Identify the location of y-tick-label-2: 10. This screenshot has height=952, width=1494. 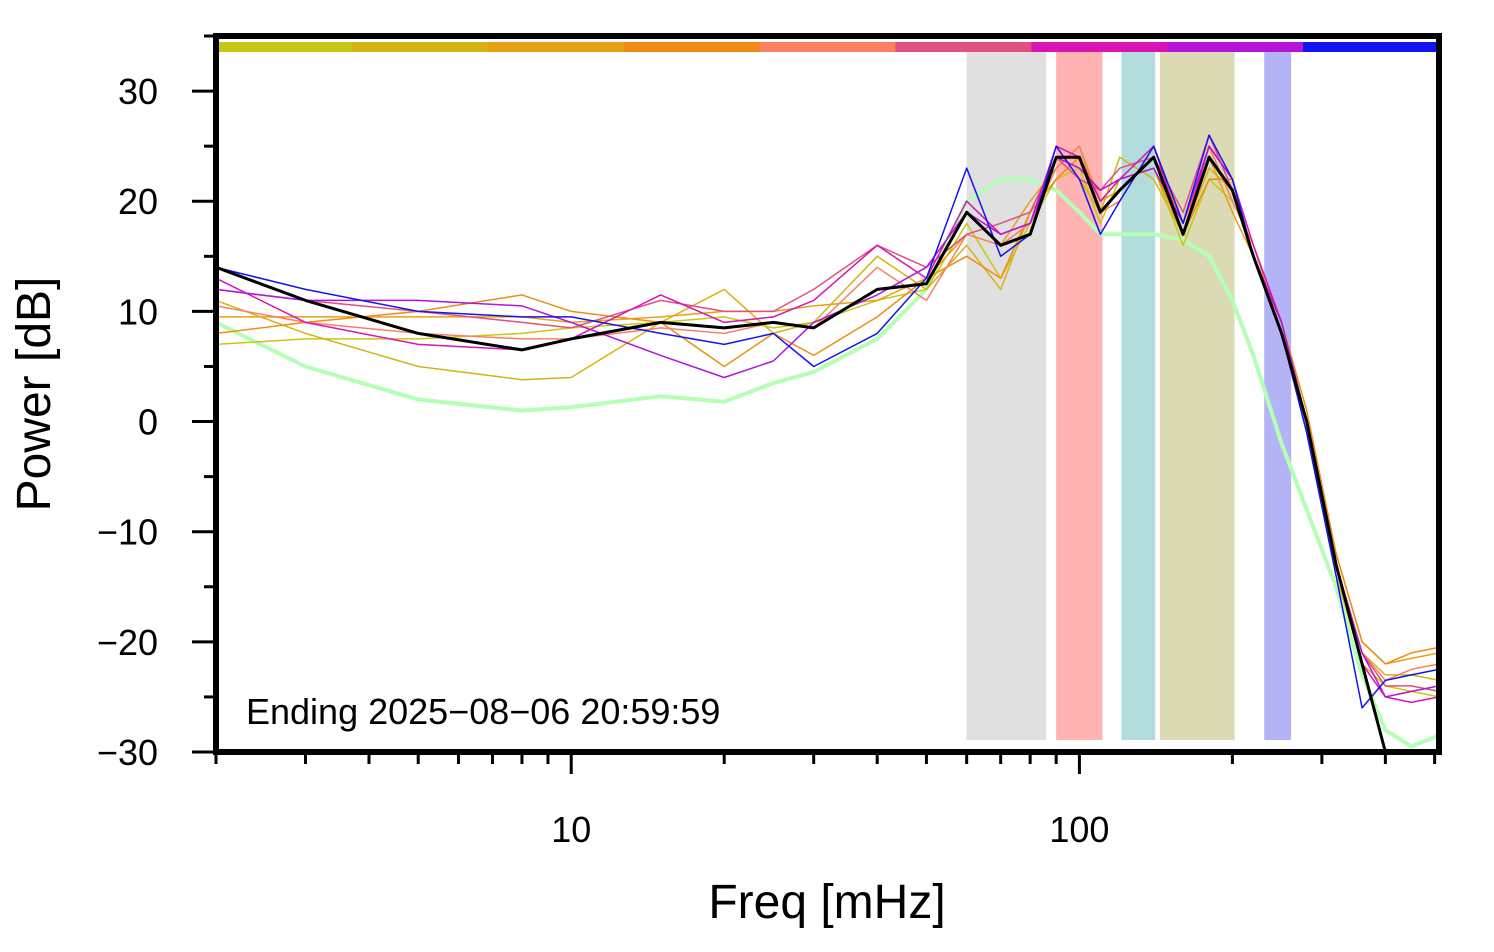
(138, 311).